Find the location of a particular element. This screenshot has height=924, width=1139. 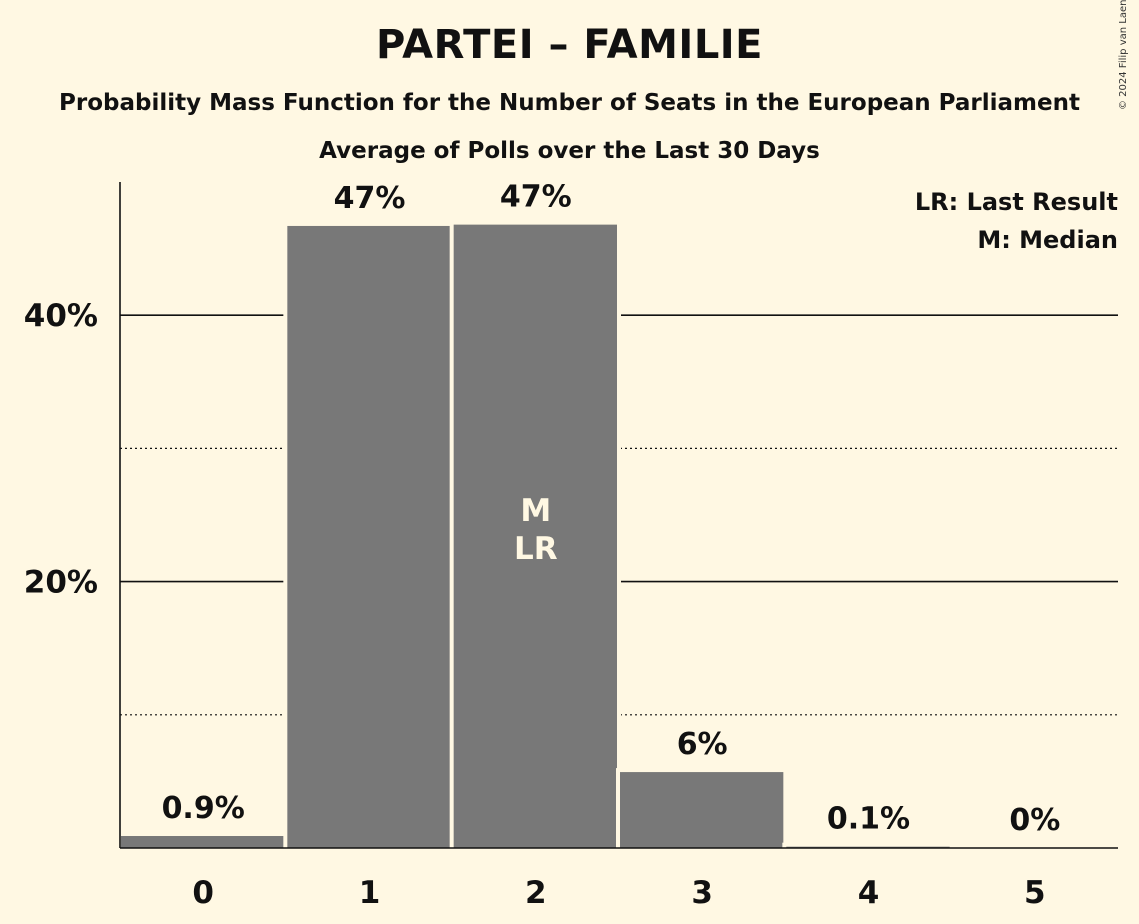

data-label: 0% is located at coordinates (1034, 820).